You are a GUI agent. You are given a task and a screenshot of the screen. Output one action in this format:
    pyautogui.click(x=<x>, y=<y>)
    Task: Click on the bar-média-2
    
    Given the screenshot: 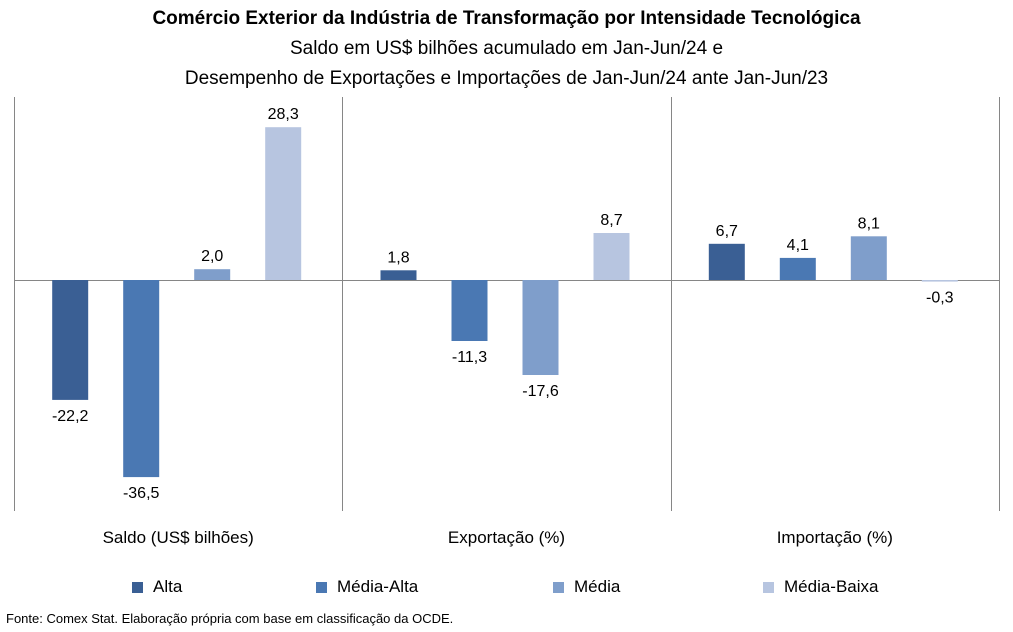 What is the action you would take?
    pyautogui.click(x=540, y=327)
    